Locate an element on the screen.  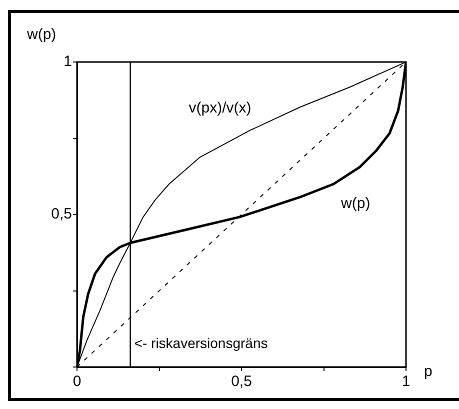
y-axis-title: w(p) is located at coordinates (41, 35).